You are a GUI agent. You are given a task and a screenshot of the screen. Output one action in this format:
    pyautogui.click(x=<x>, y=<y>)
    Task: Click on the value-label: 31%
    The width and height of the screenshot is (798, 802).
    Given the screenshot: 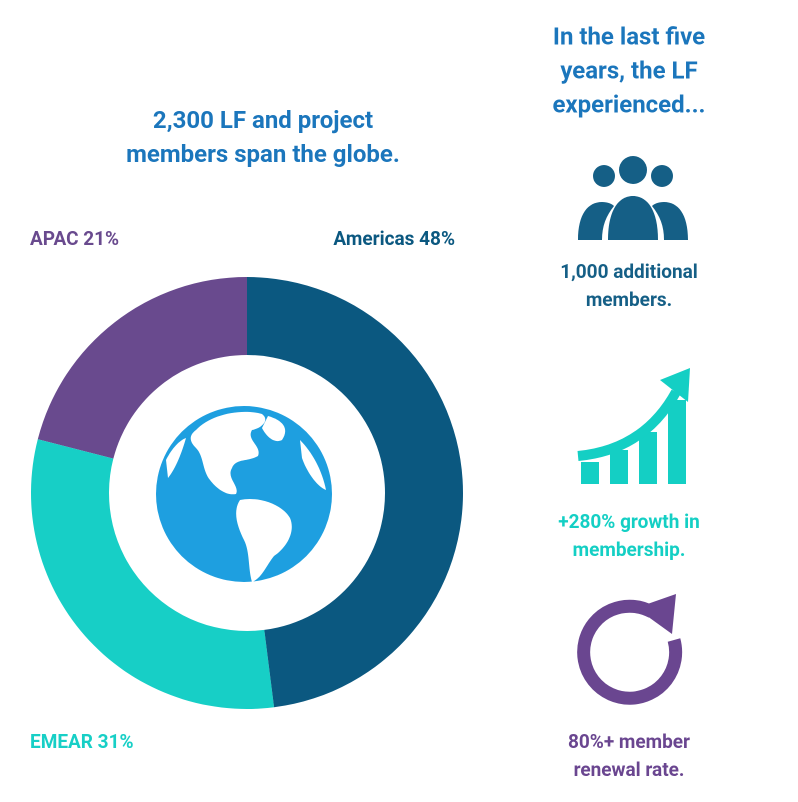 What is the action you would take?
    pyautogui.click(x=113, y=741)
    